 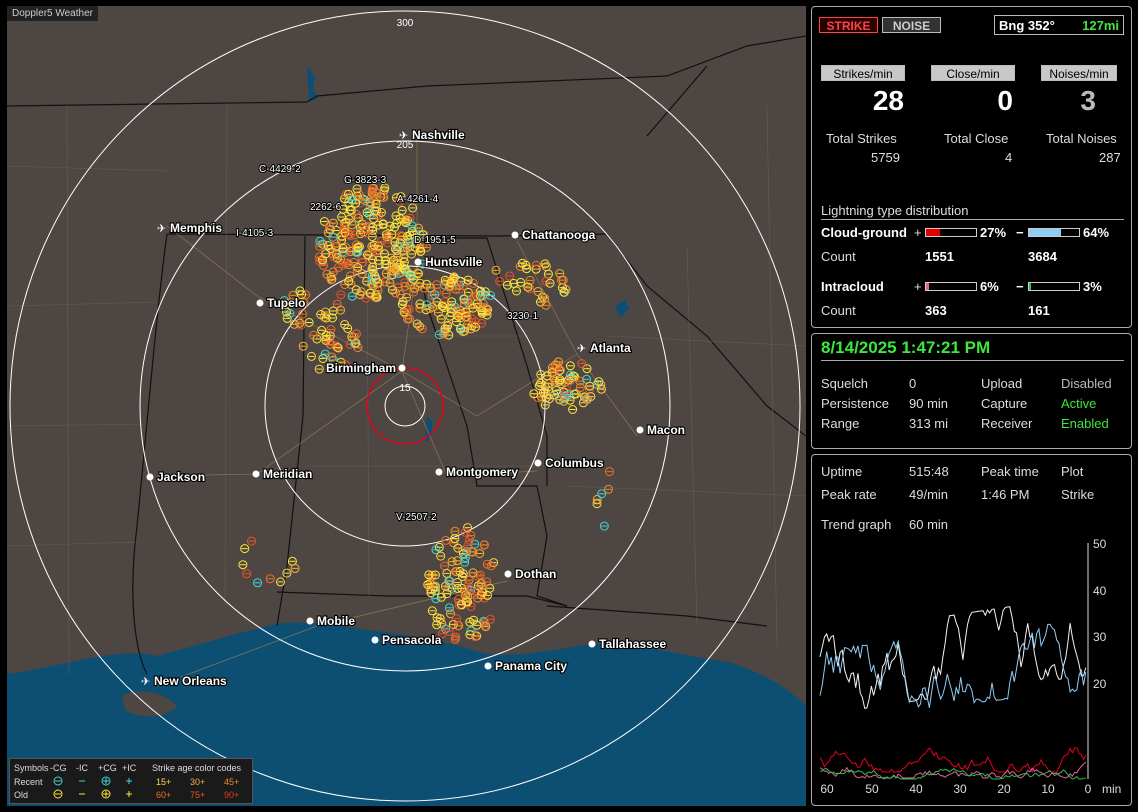 I want to click on plot-value: Strike, so click(x=1078, y=494).